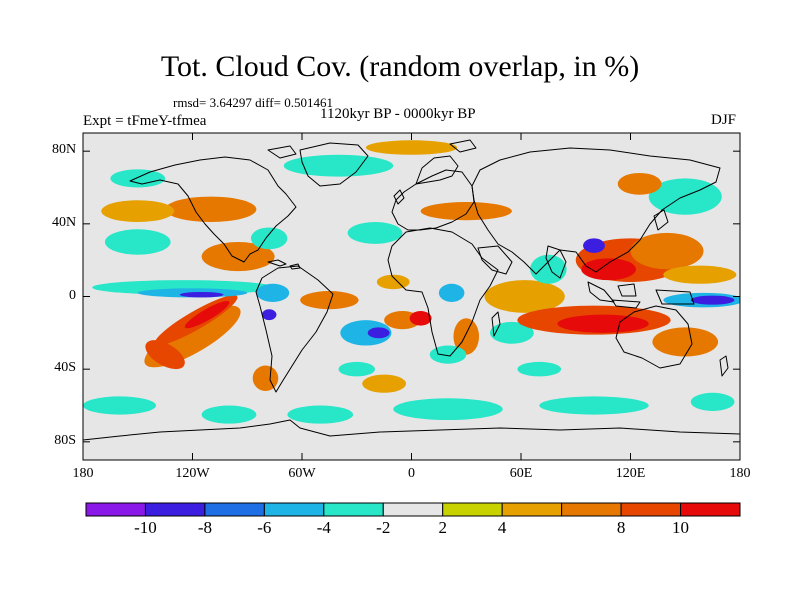 The height and width of the screenshot is (600, 800). What do you see at coordinates (521, 473) in the screenshot?
I see `lon-tick-label: 60E` at bounding box center [521, 473].